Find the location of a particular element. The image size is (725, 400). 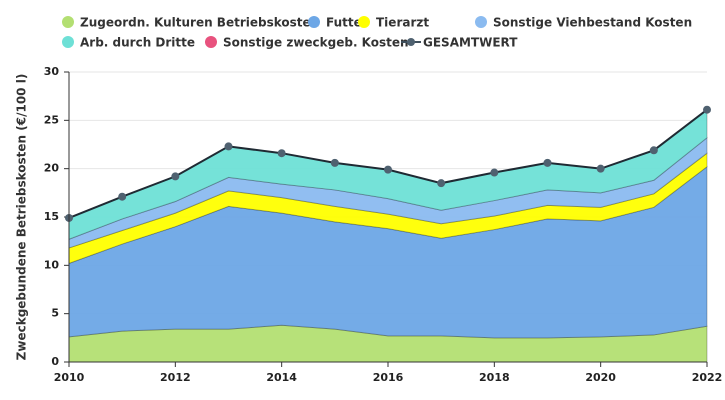

legend-item: Arb. durch Dritte is located at coordinates (128, 43).